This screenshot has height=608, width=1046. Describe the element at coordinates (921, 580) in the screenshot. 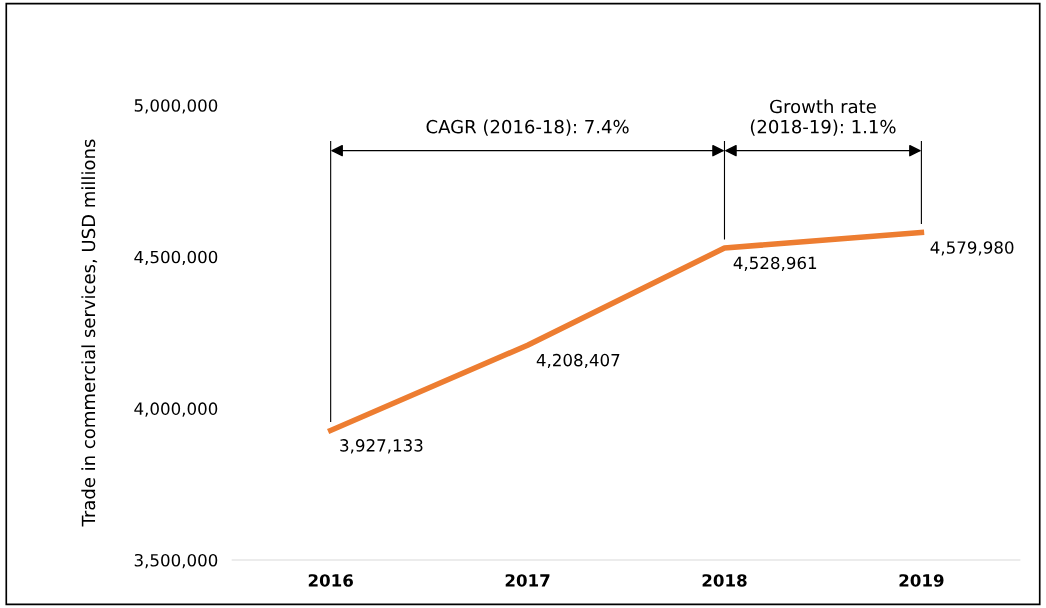

I see `x-tick-label: 2019` at that location.